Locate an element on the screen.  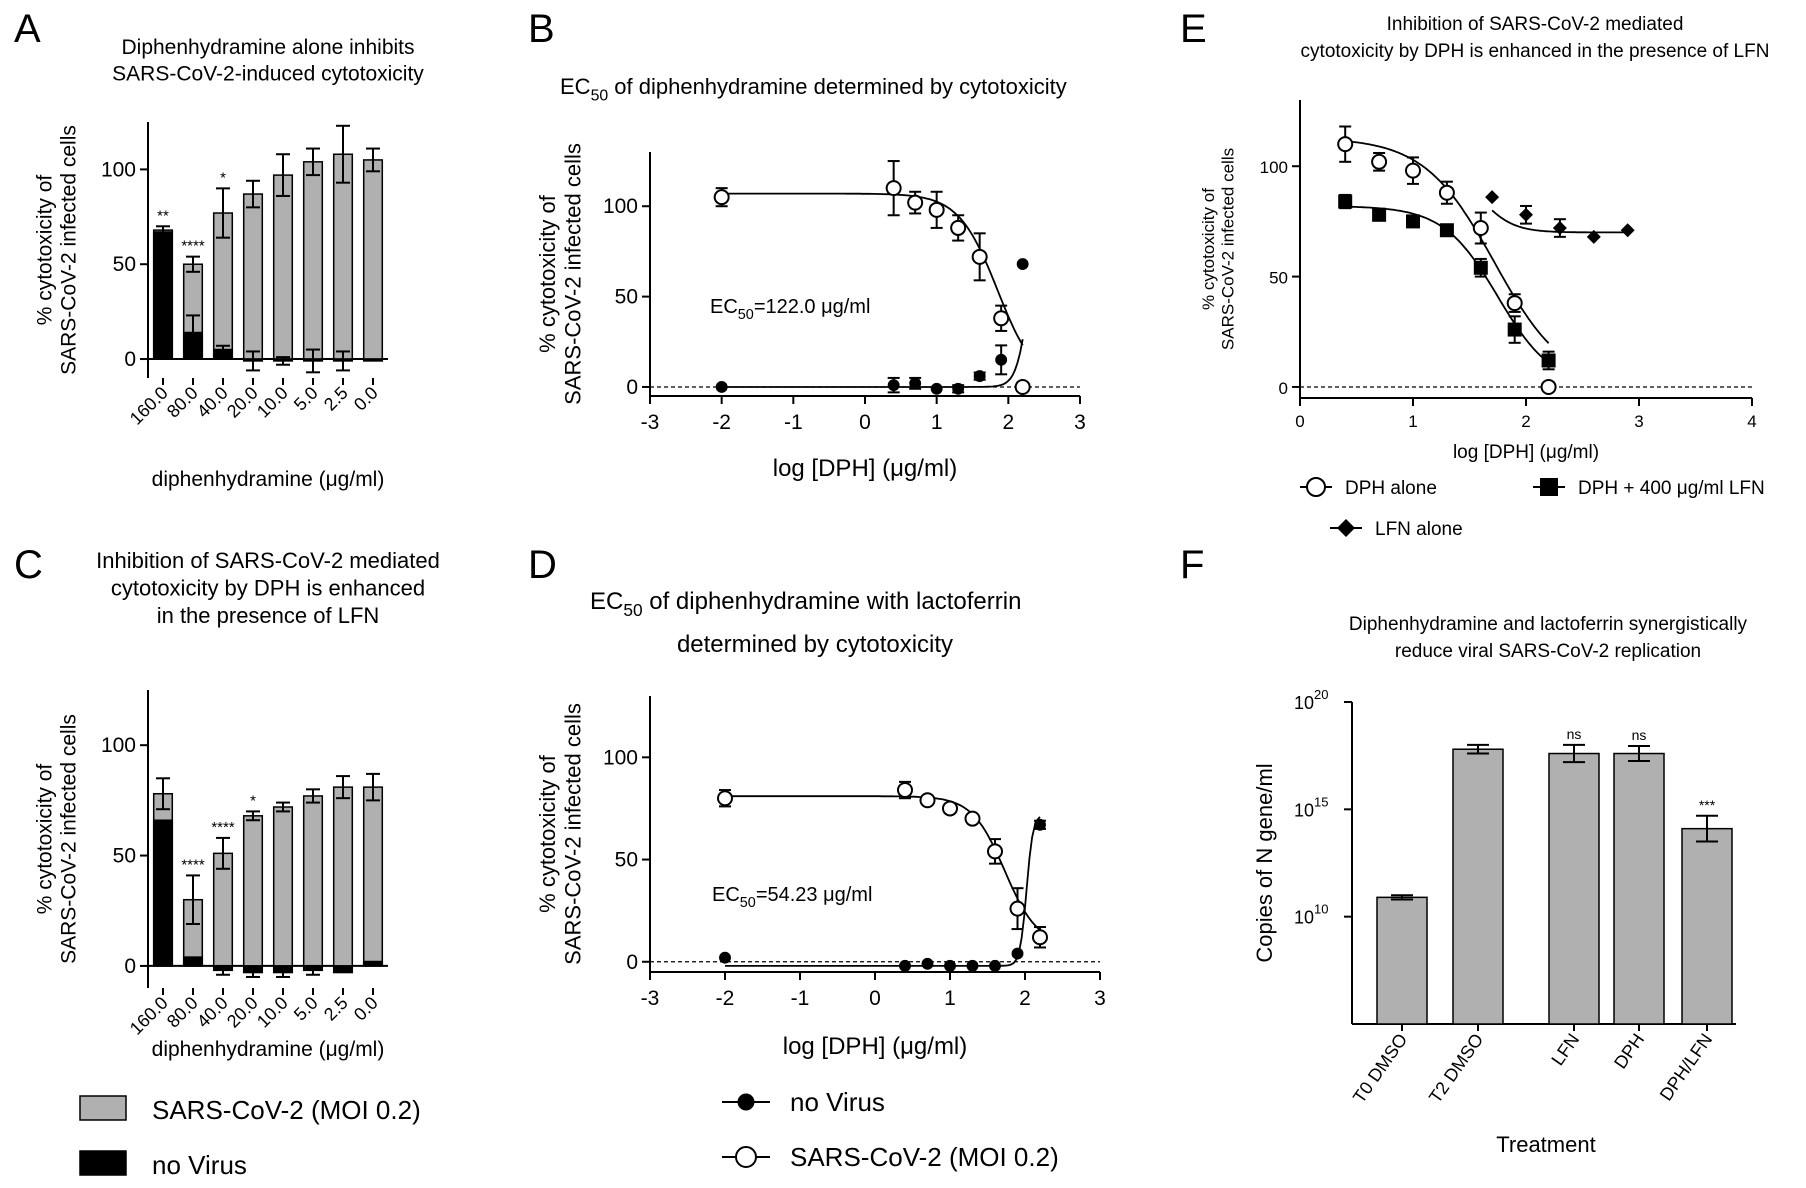
legend-label: SARS-CoV-2 (MOI 0.2) is located at coordinates (924, 1157).